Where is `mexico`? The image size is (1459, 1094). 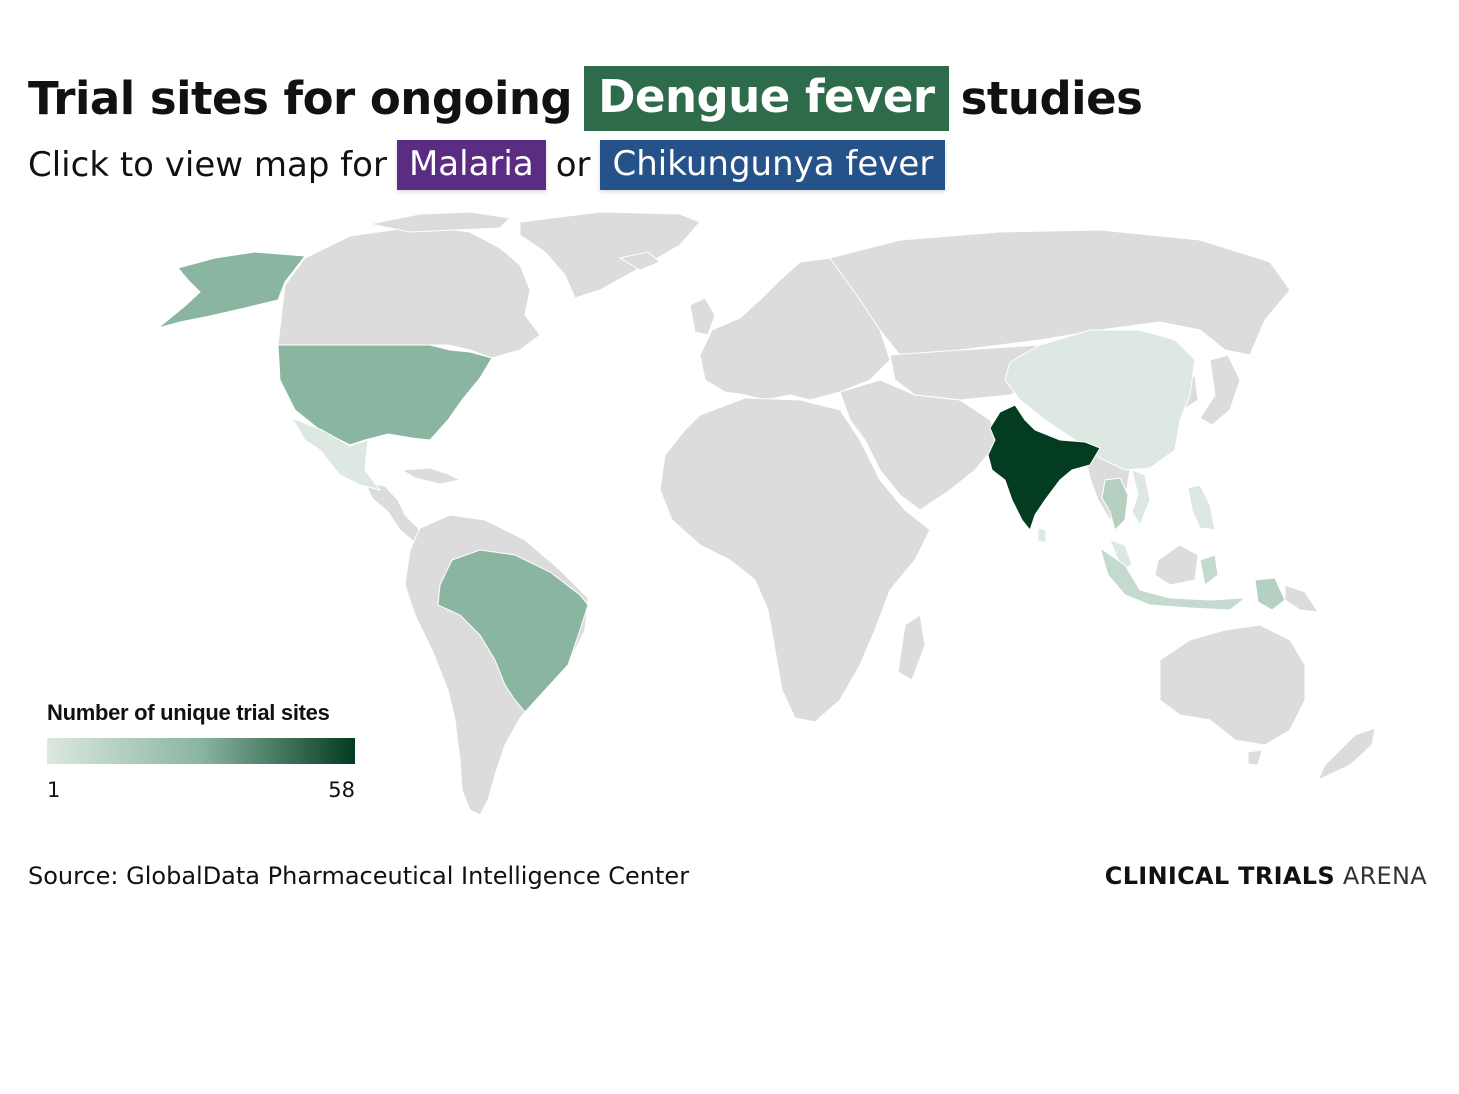
mexico is located at coordinates (336, 453).